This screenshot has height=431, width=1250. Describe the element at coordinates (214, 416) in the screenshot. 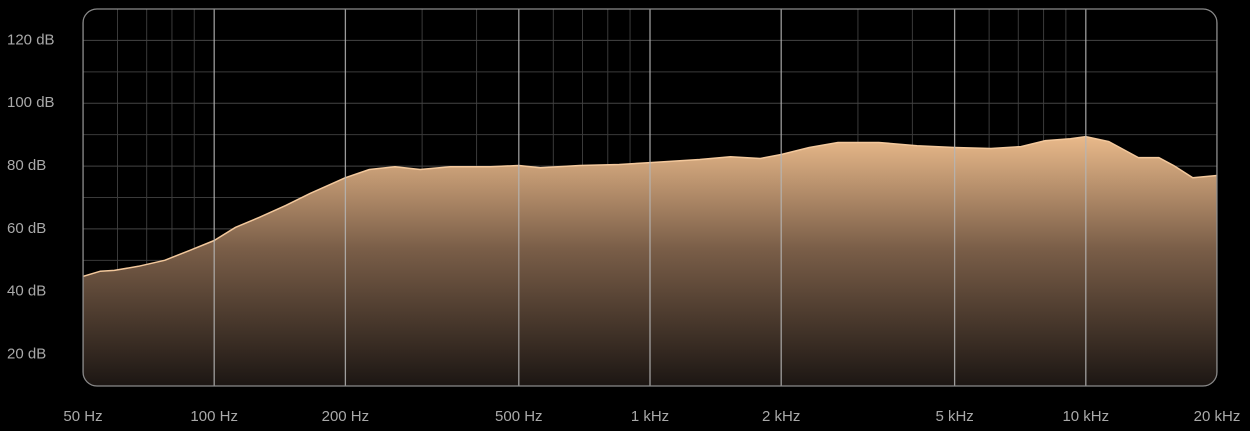

I see `x-tick-label: 100 Hz` at that location.